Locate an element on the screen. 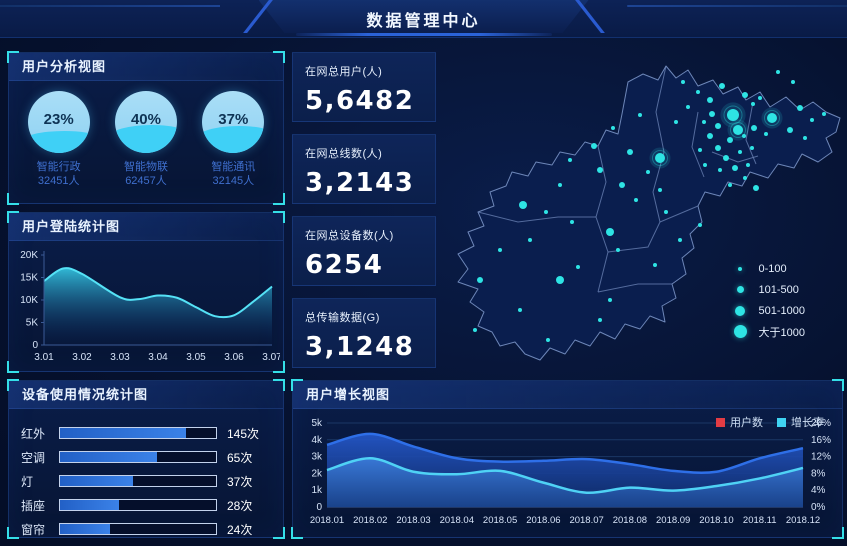  login-y-tick: 5K is located at coordinates (32, 323).